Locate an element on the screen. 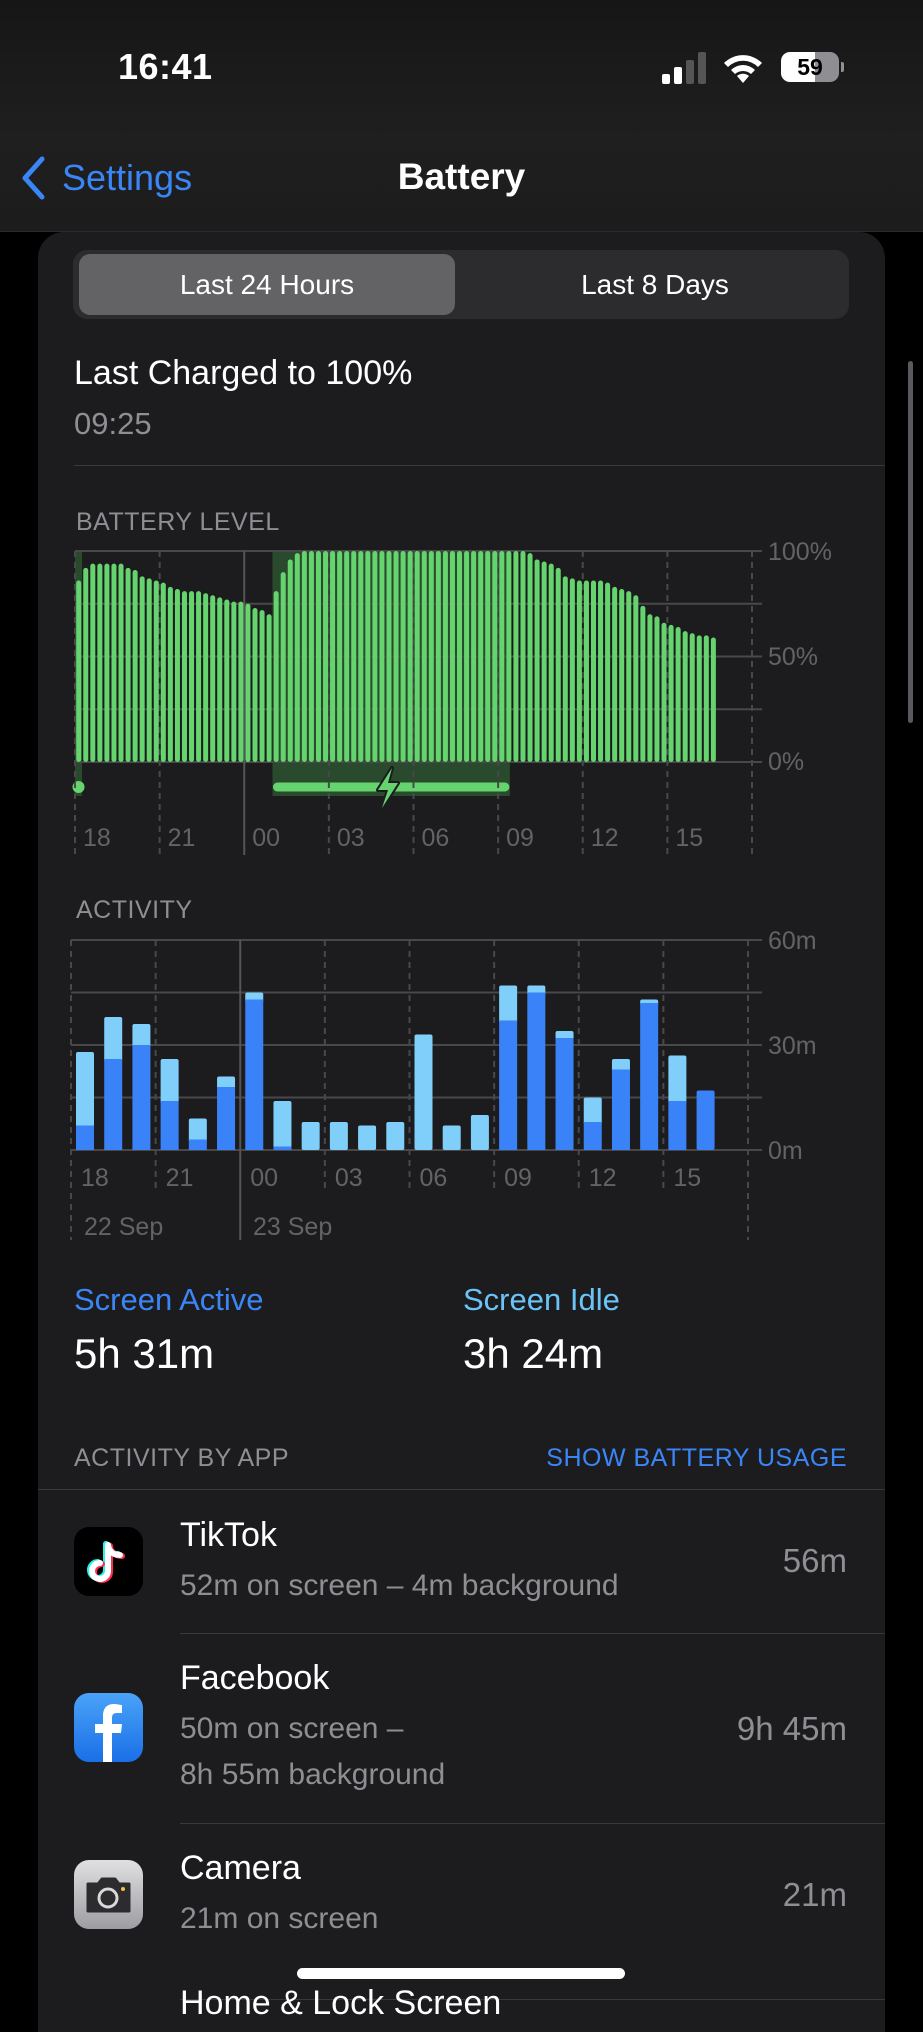 The width and height of the screenshot is (923, 2032). x-label: 09 is located at coordinates (518, 1178).